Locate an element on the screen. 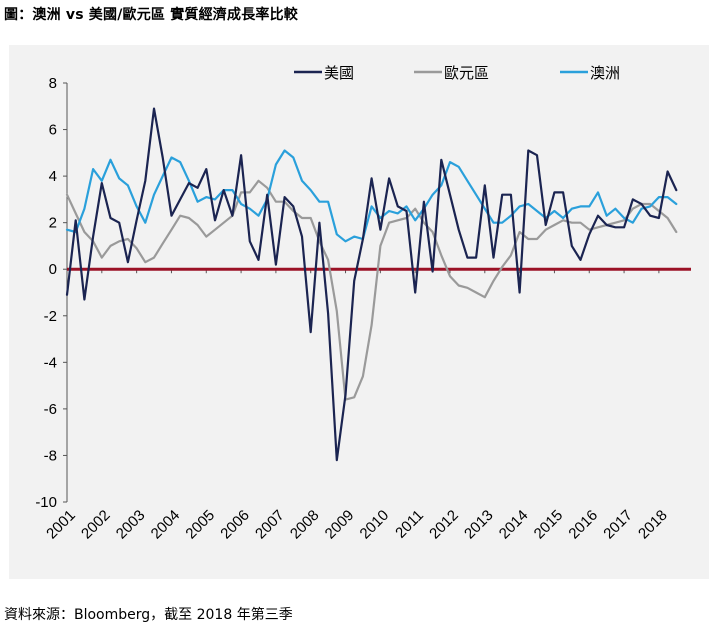 This screenshot has width=721, height=631. y-axis: -10 -8 -6 -4 -2 0 2 4 6 8 is located at coordinates (51, 293).